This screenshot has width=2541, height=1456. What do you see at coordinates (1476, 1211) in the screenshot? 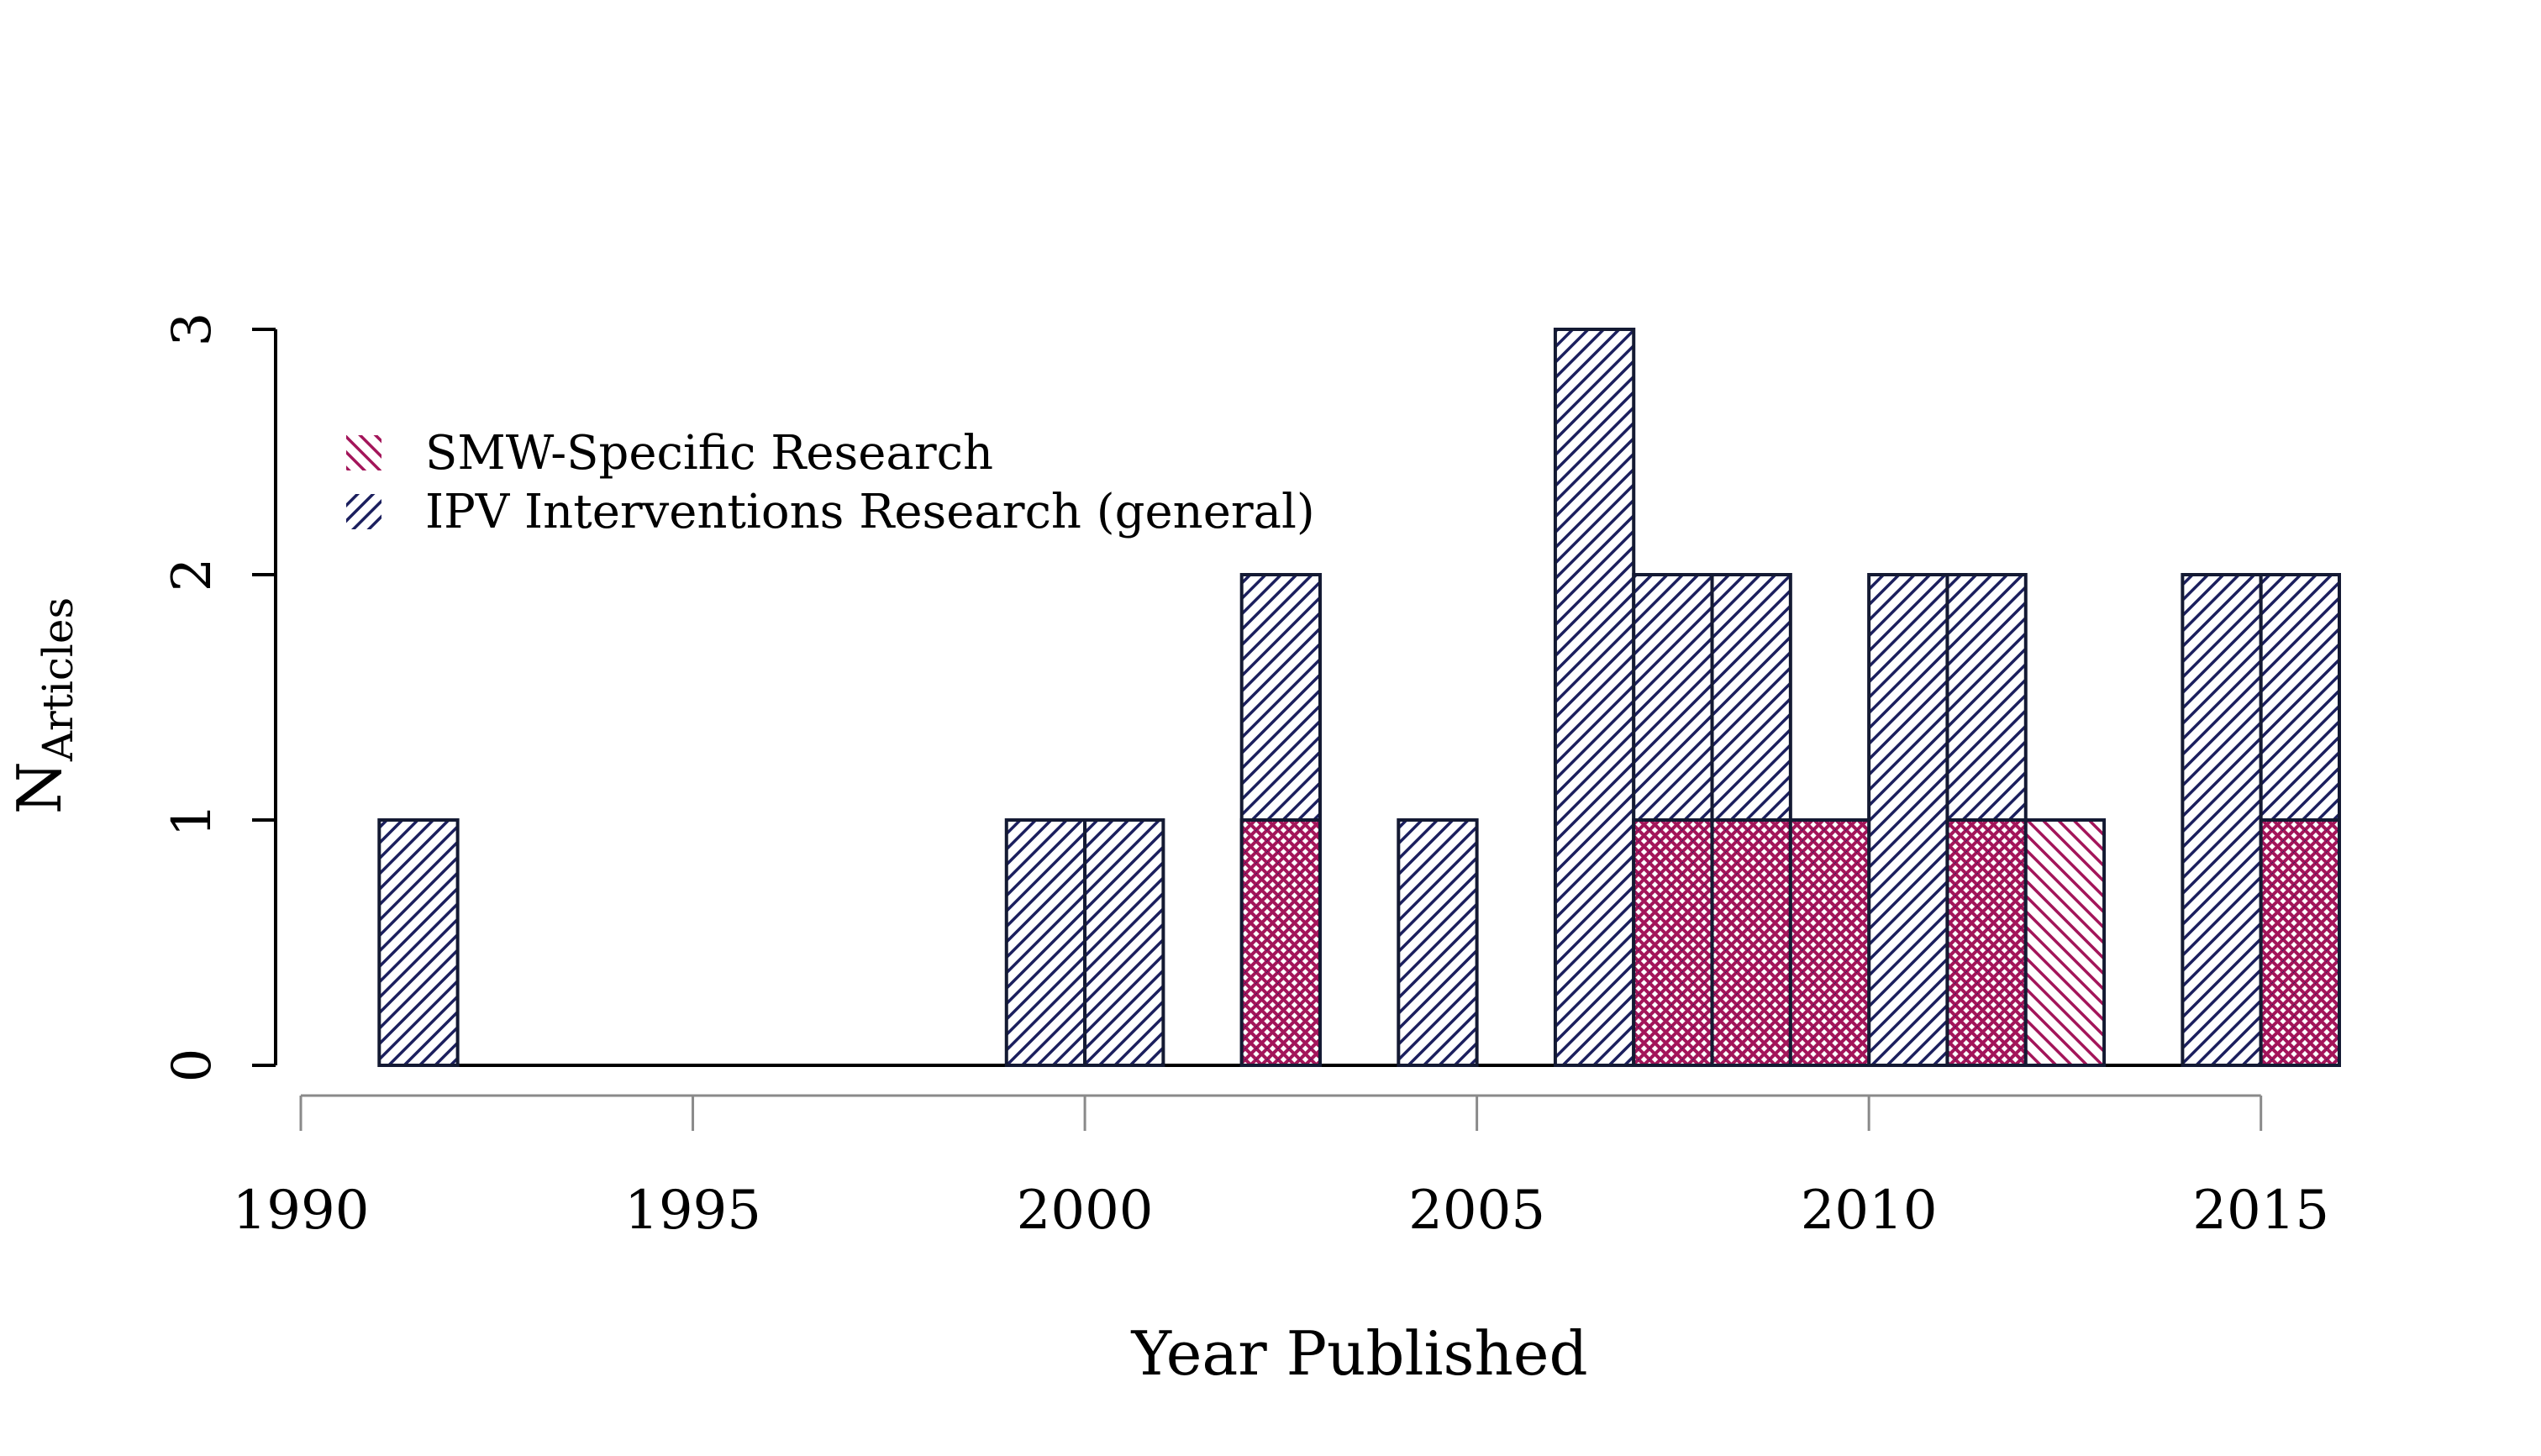
I see `x-tick-label-2005: 2005` at bounding box center [1476, 1211].